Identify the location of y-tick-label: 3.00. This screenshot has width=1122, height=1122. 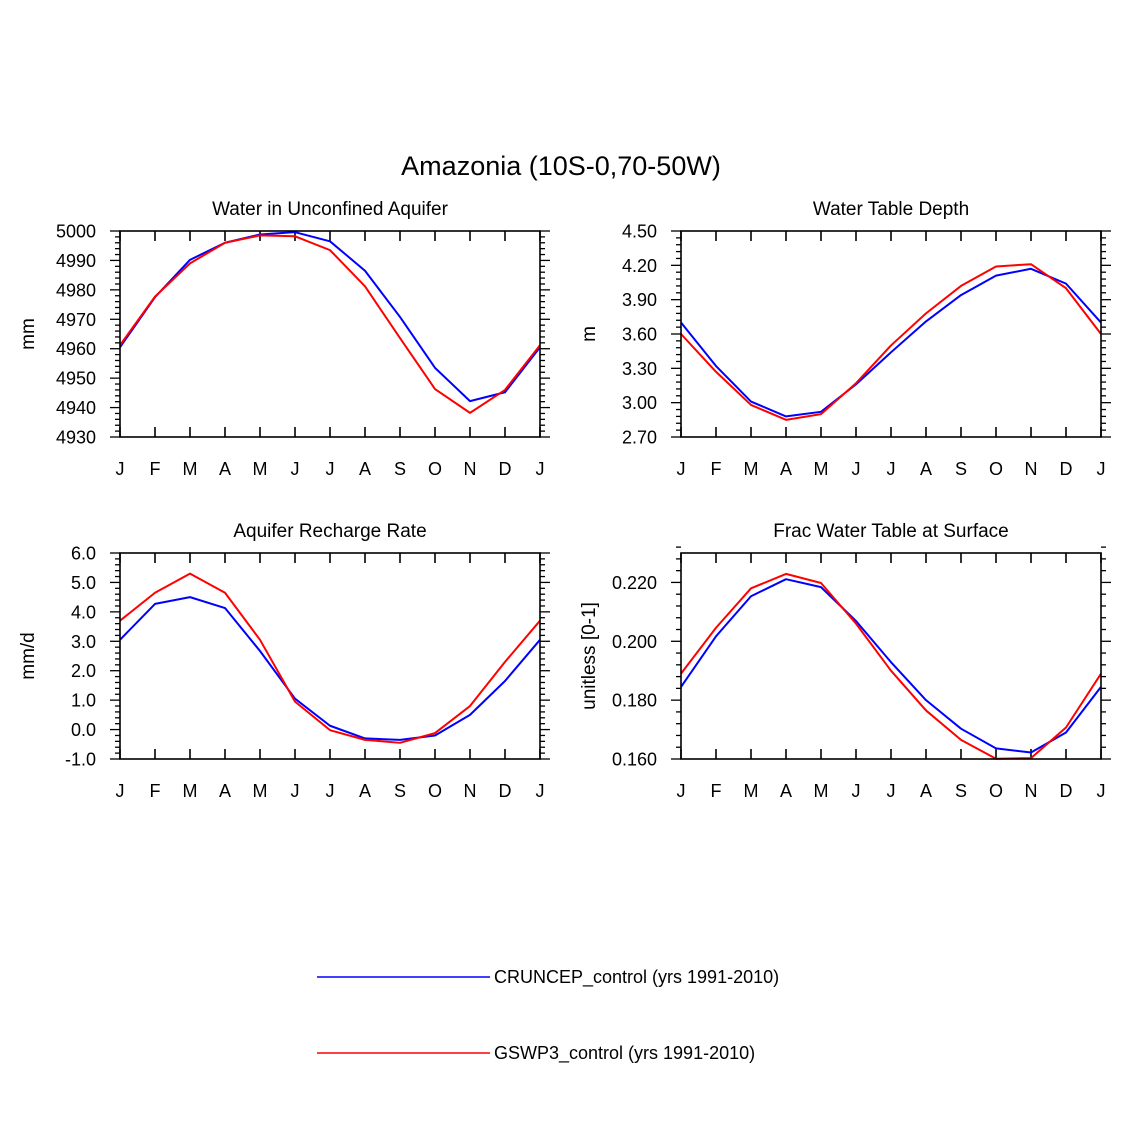
(639, 403).